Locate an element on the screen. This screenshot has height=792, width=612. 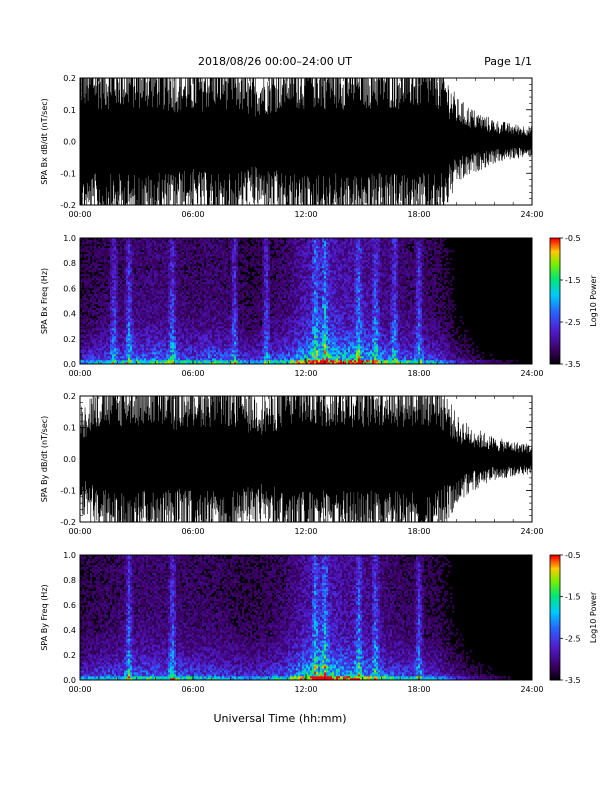
y-axis-label: SPA By Freq (Hz) is located at coordinates (44, 617).